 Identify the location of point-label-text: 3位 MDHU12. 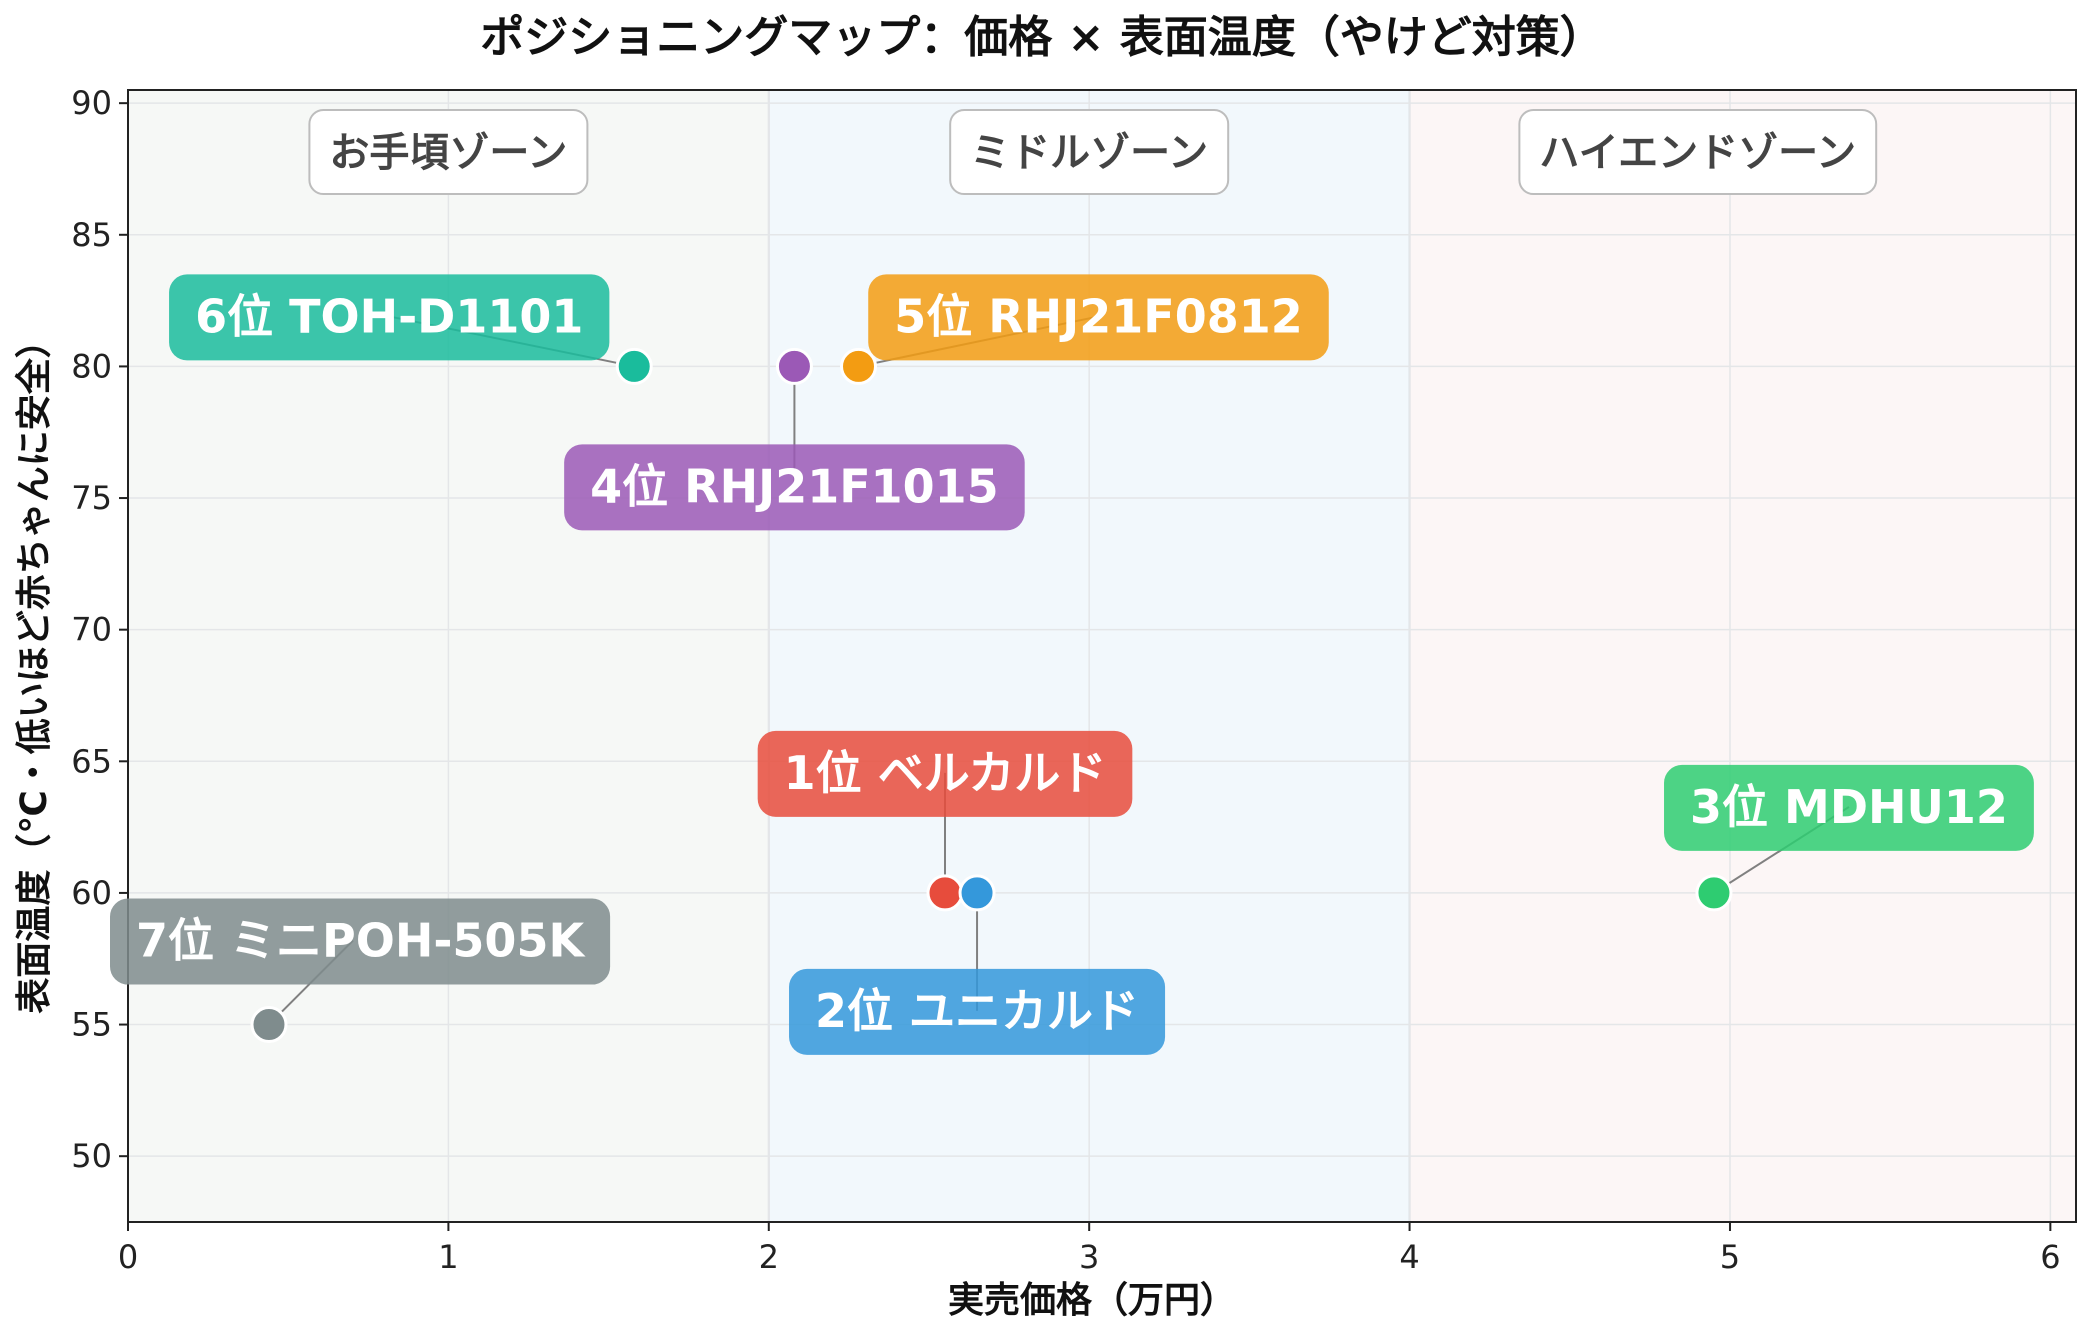
(1849, 807).